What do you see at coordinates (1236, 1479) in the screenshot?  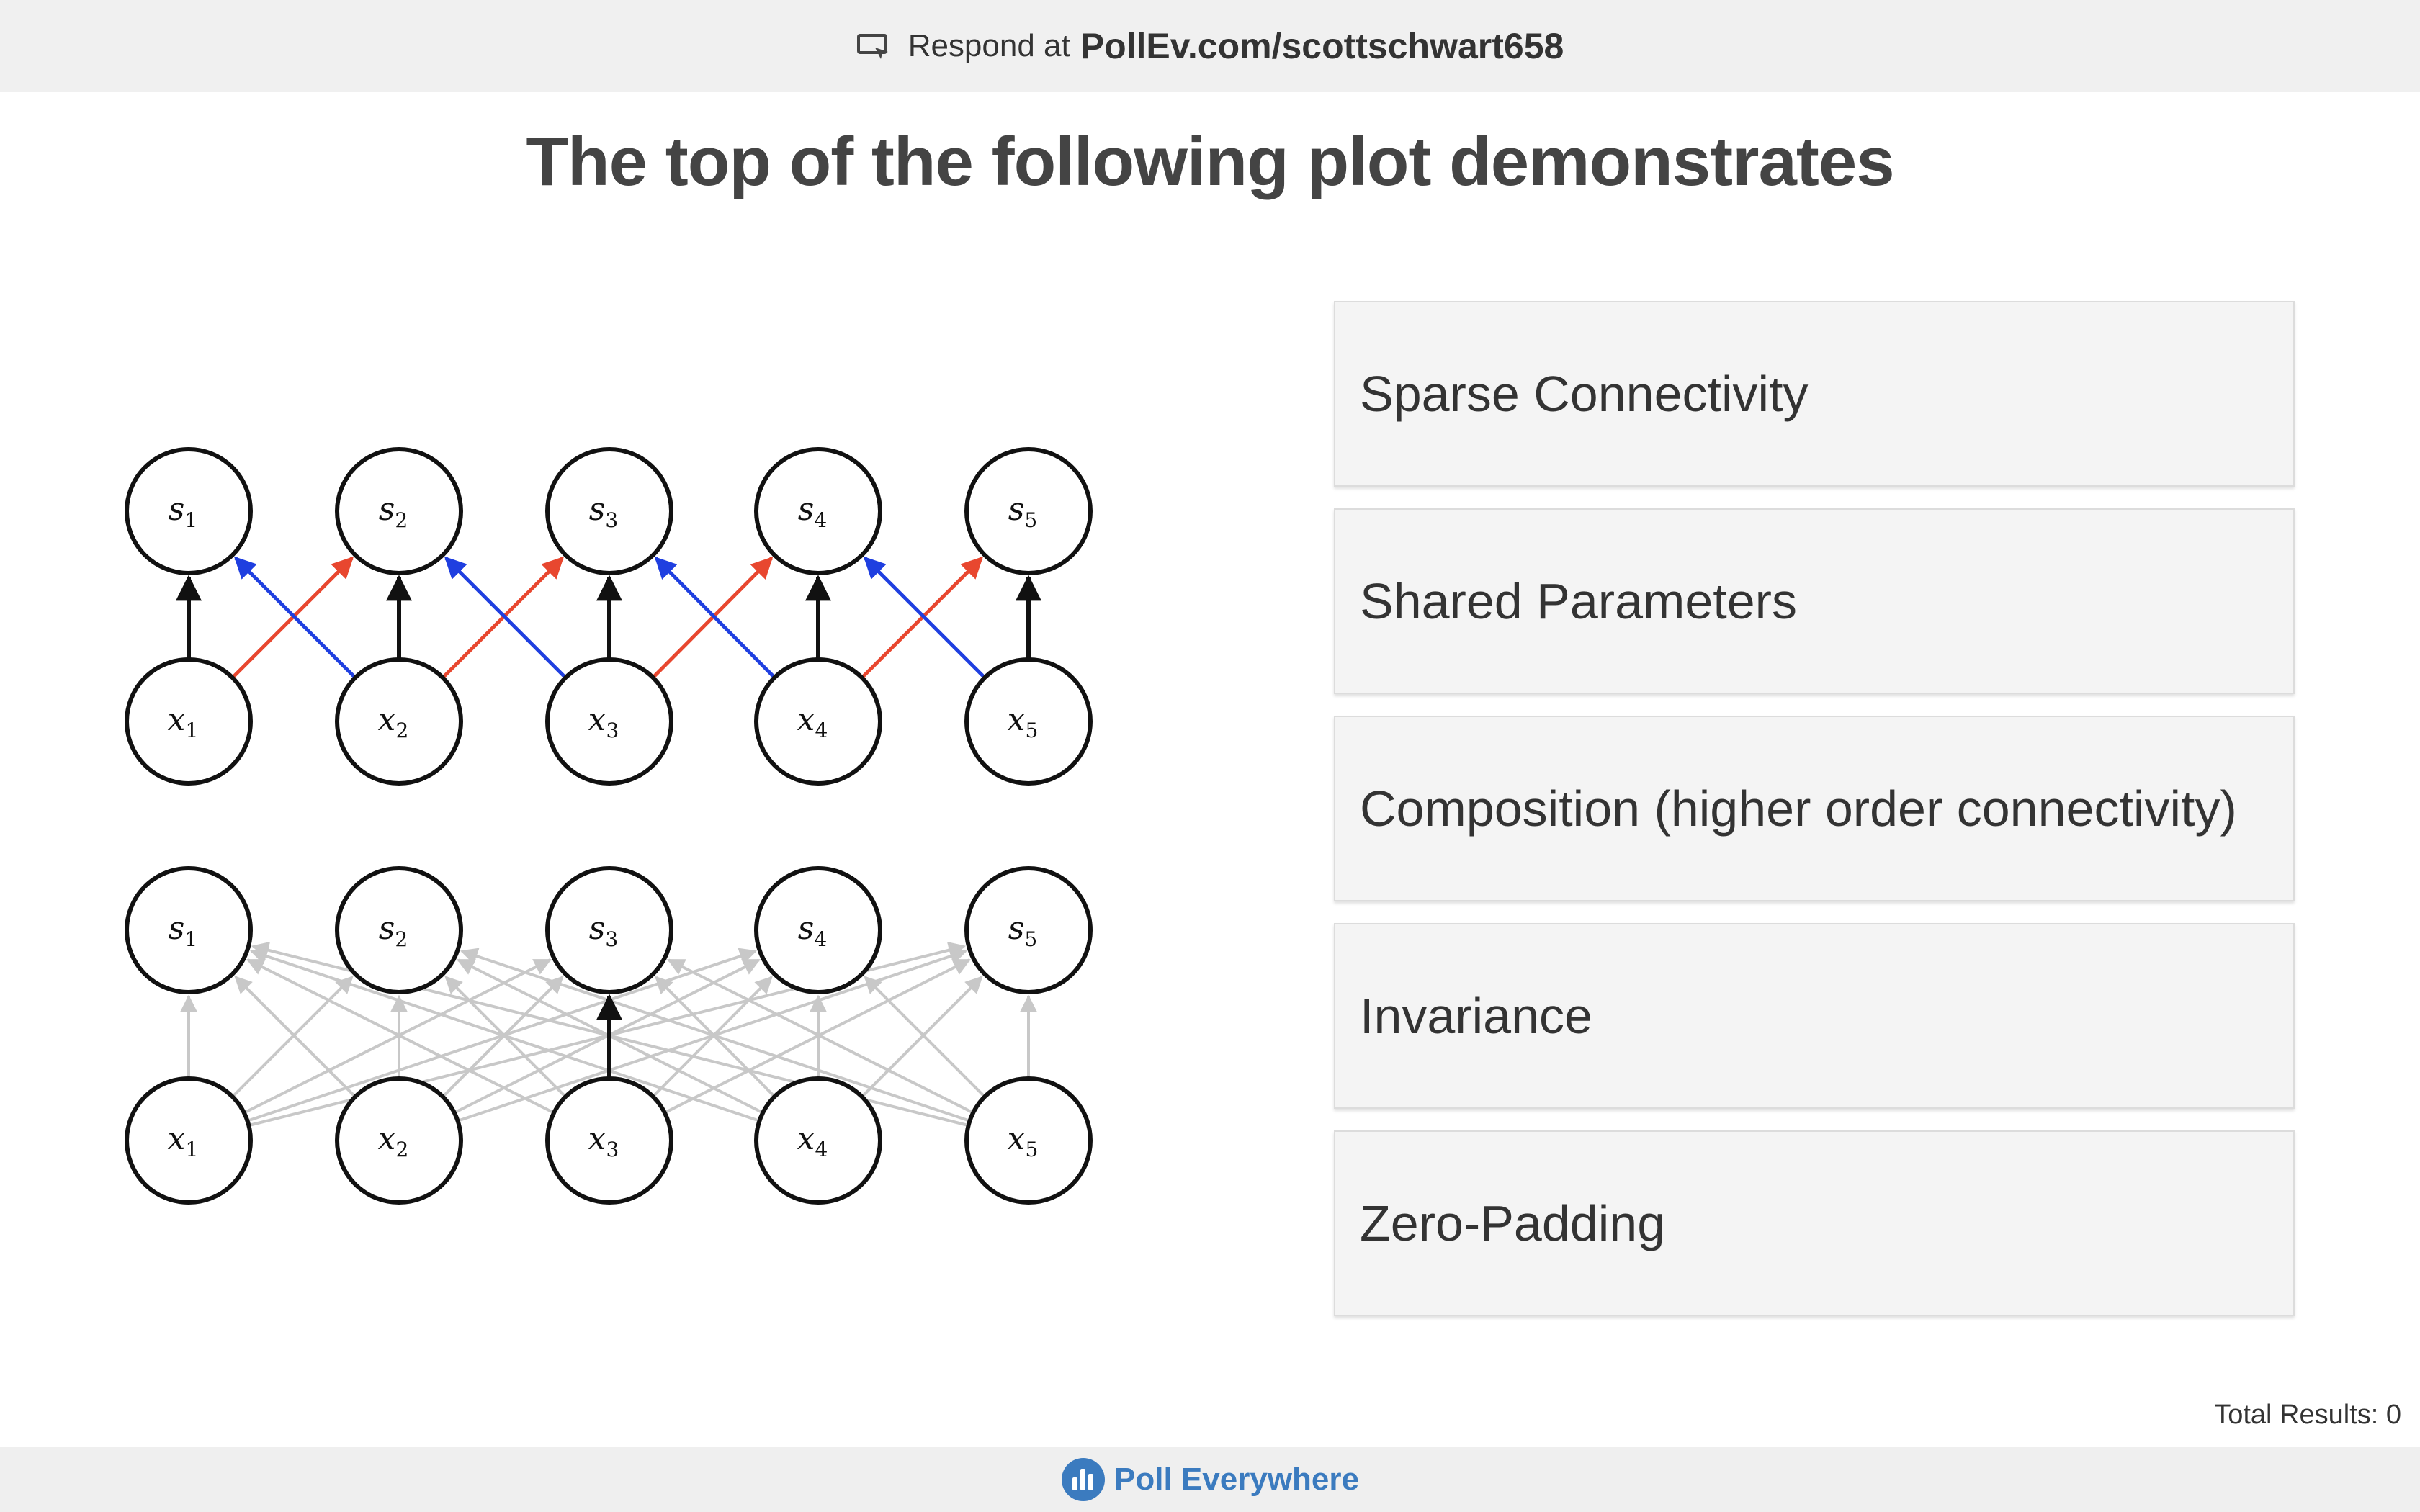 I see `brand-name: Poll Everywhere` at bounding box center [1236, 1479].